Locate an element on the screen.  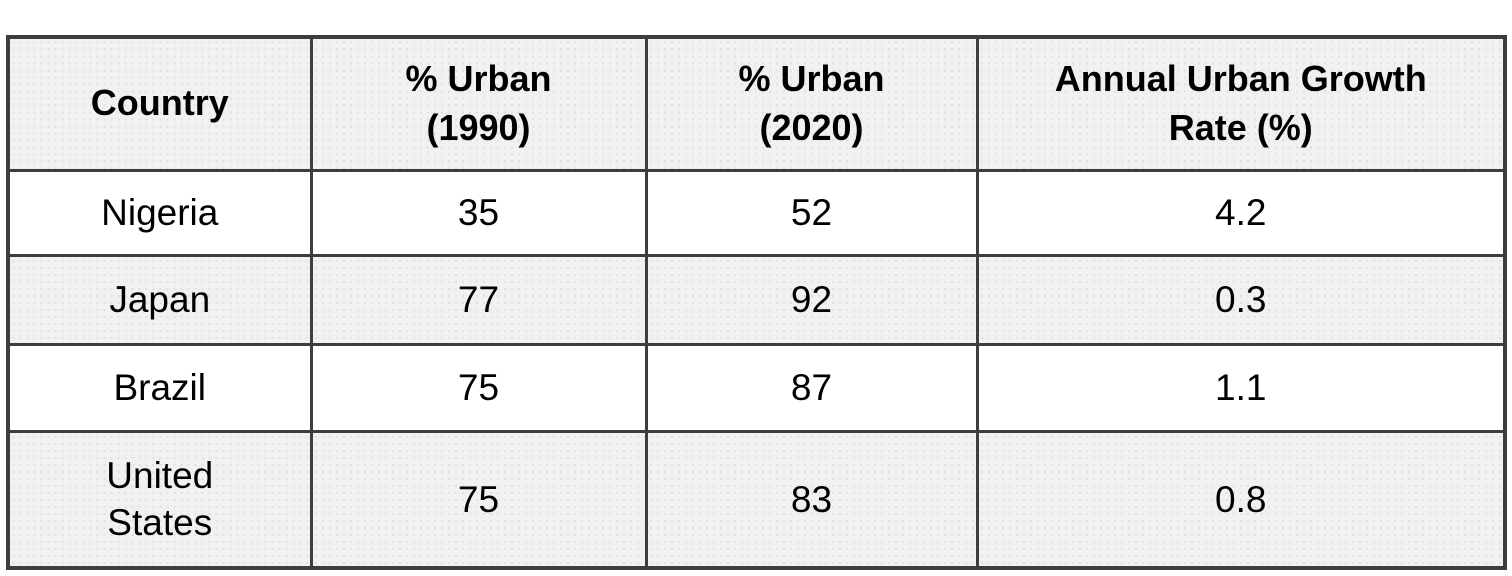
cell-urban-2020: 92 is located at coordinates (811, 300).